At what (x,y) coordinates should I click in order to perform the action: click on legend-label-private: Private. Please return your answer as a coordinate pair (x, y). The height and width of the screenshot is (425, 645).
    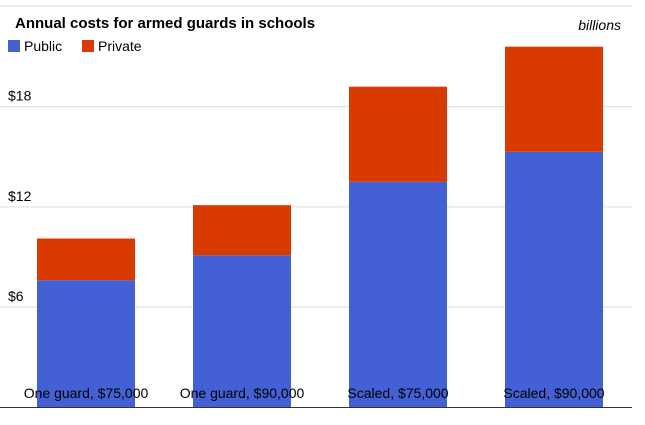
    Looking at the image, I should click on (120, 46).